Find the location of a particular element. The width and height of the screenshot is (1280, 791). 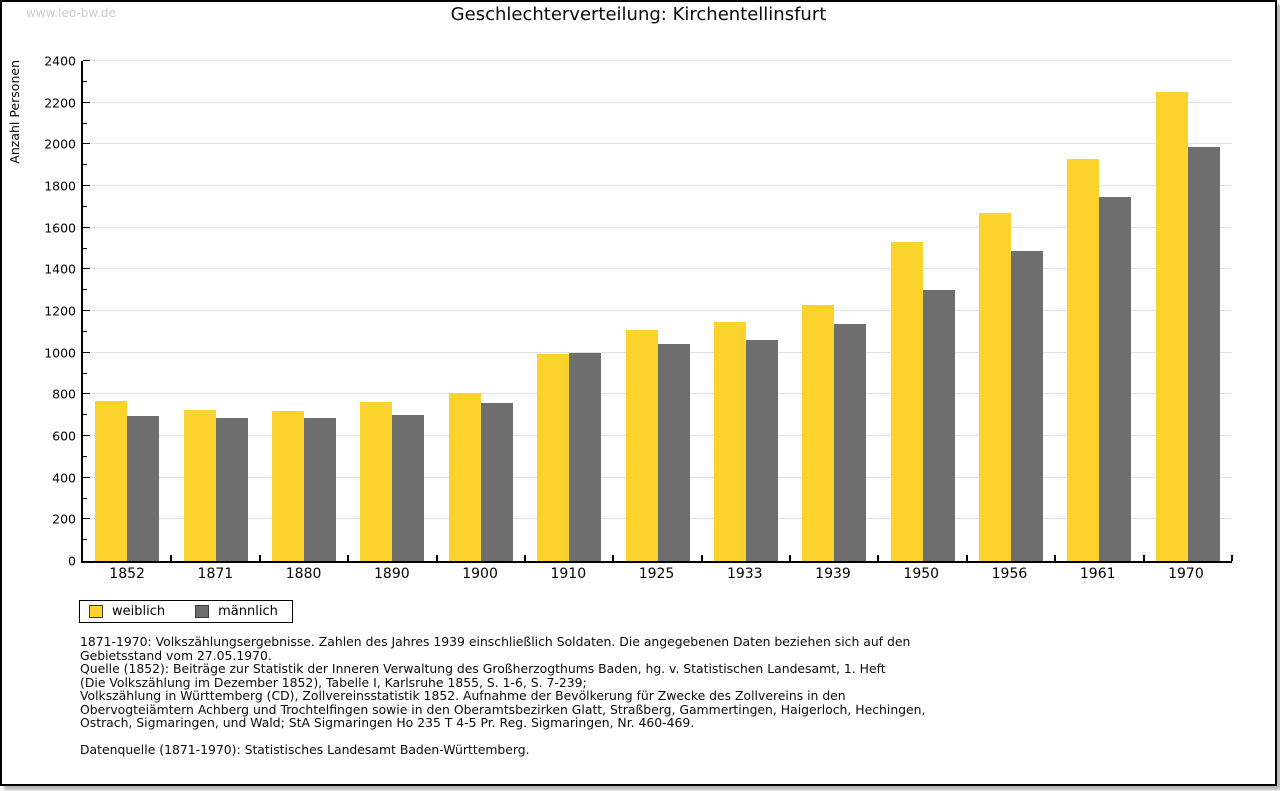

bar-group-1970 is located at coordinates (1188, 311).